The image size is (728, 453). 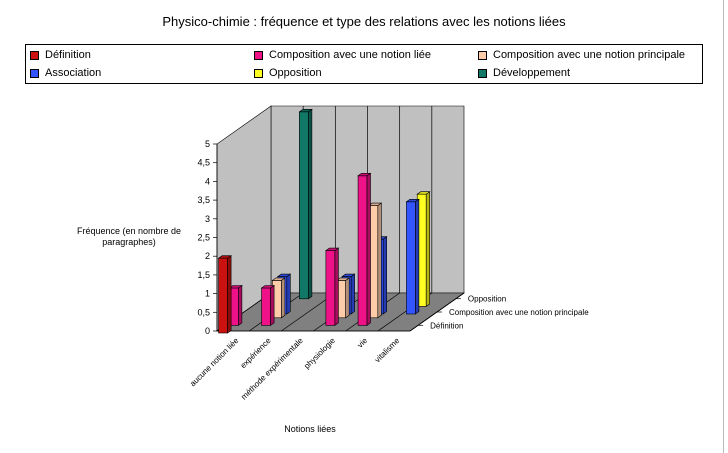 I want to click on y-tick-label: 0,5, so click(x=203, y=312).